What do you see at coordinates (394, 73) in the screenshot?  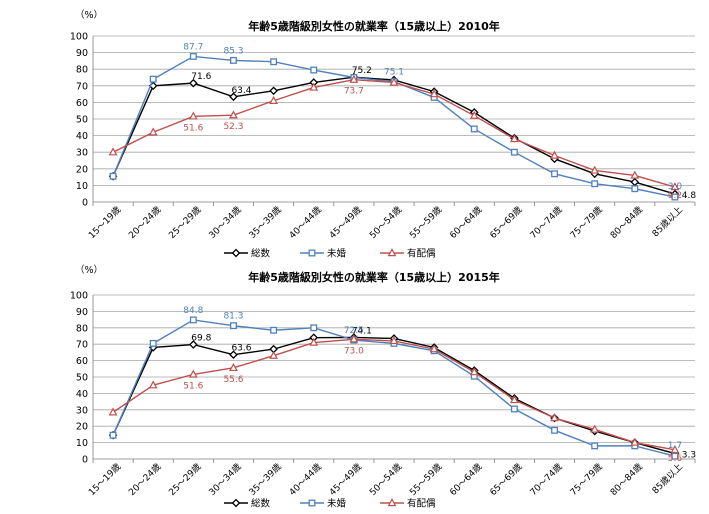 I see `data-label: 75.1` at bounding box center [394, 73].